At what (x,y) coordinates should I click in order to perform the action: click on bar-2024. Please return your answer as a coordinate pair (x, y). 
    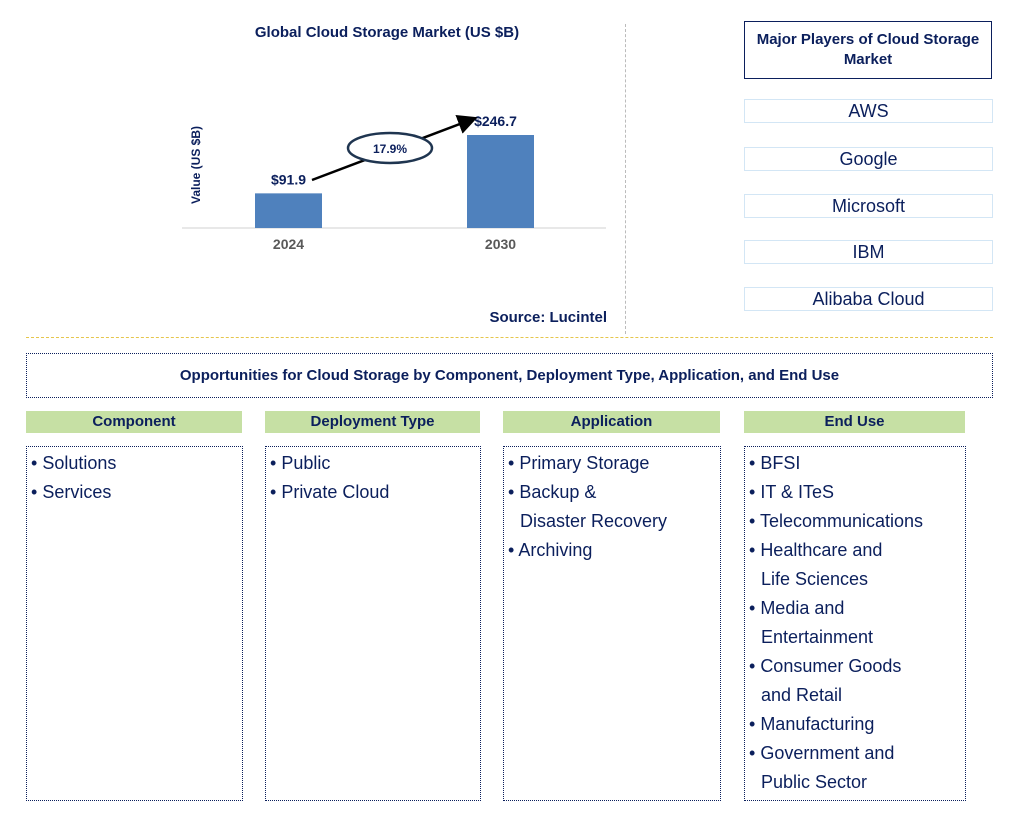
    Looking at the image, I should click on (288, 210).